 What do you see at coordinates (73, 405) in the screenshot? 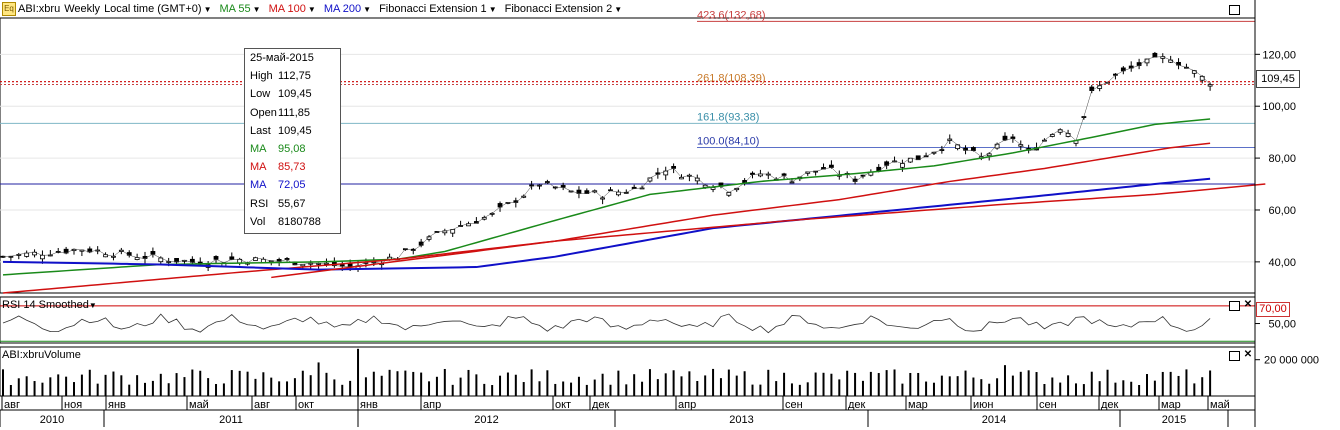
I see `x-month-label: ноя` at bounding box center [73, 405].